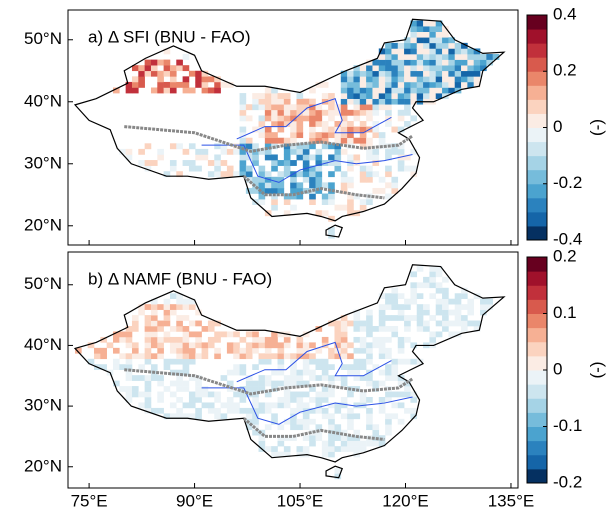  What do you see at coordinates (43, 283) in the screenshot?
I see `lat-tick-label: 50°N` at bounding box center [43, 283].